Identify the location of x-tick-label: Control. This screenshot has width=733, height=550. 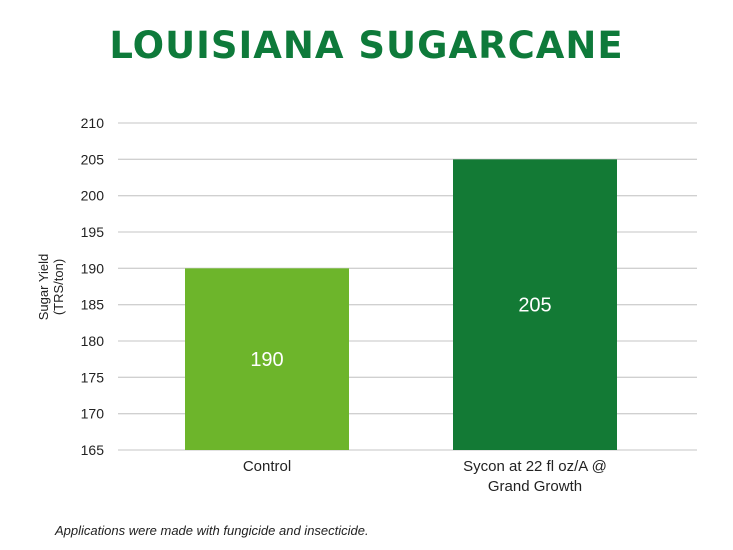
(267, 466).